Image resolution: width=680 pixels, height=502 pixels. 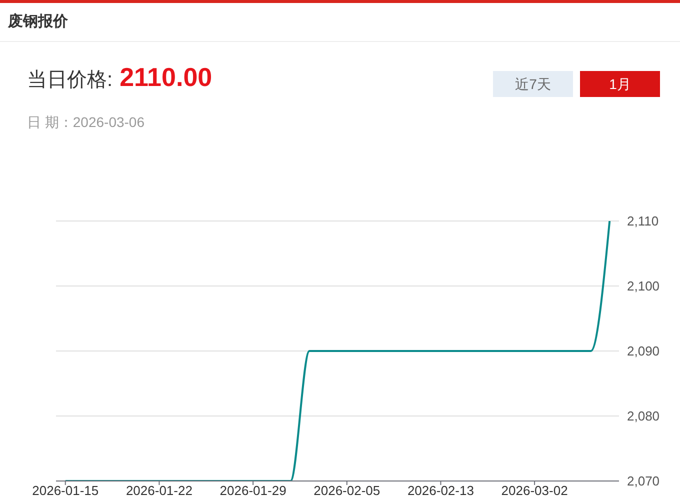 I want to click on period-button: 1月, so click(x=620, y=84).